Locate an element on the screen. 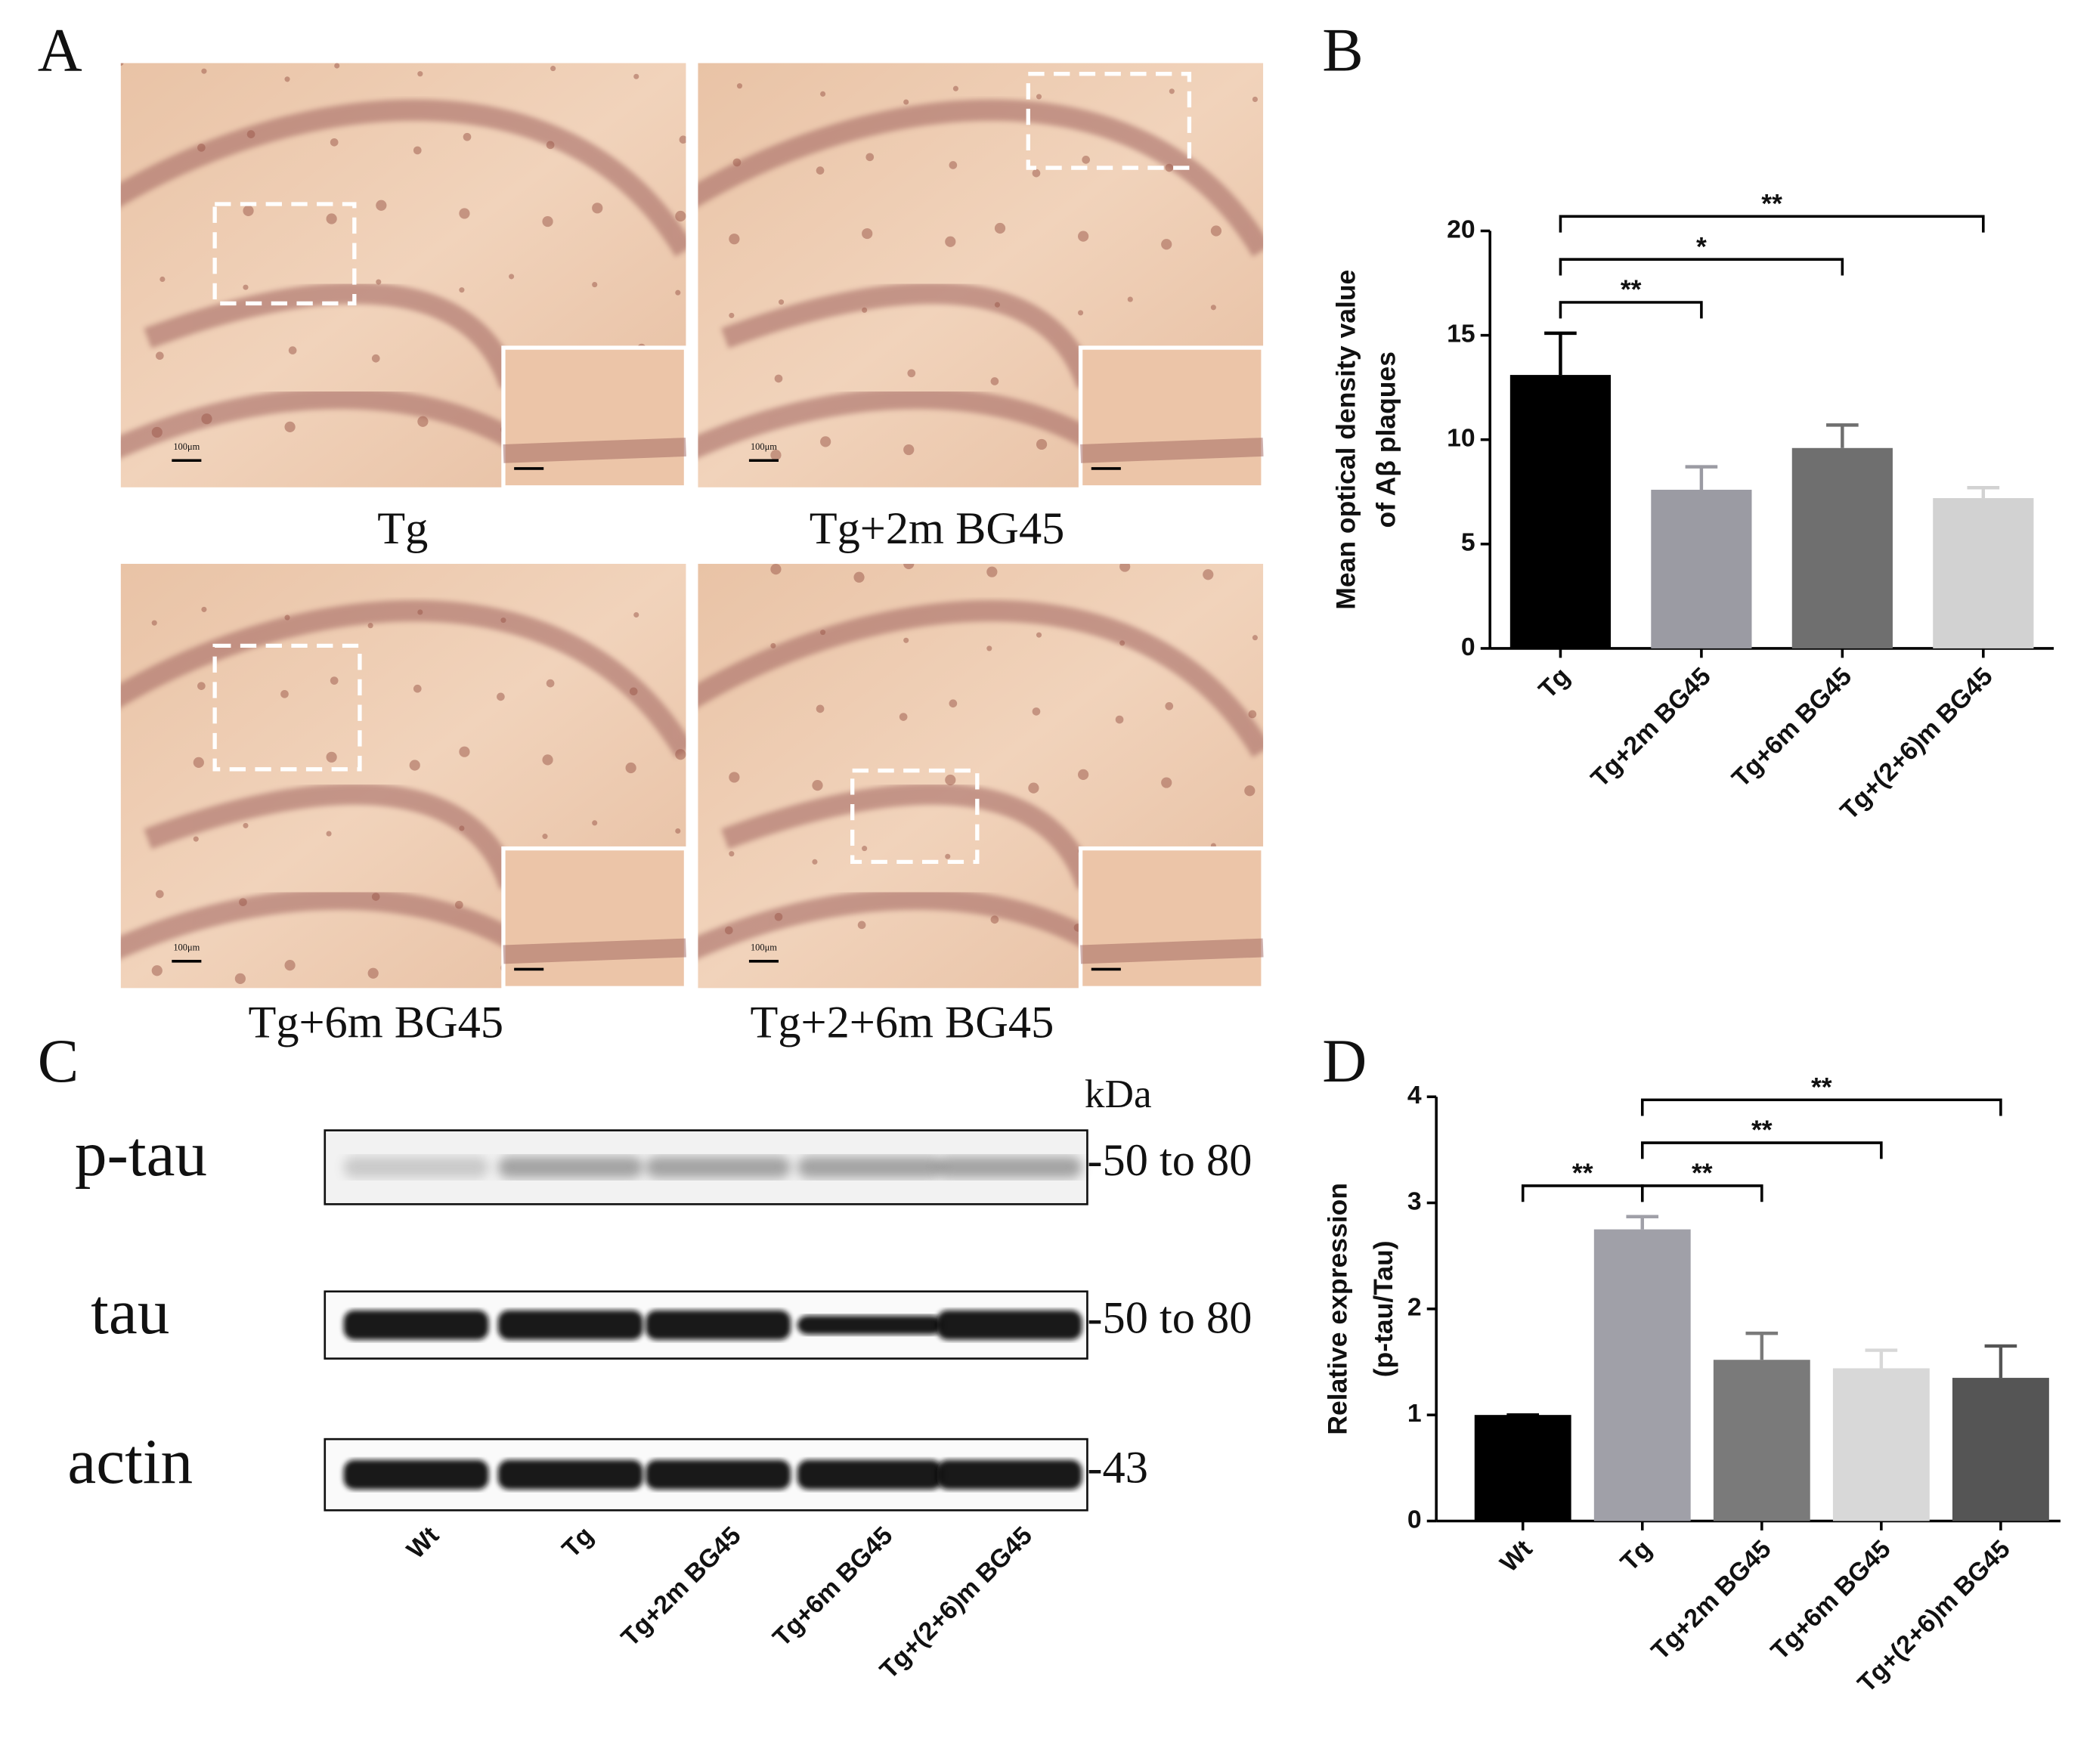 Image resolution: width=2090 pixels, height=1764 pixels. caption: Tg+2m BG45 is located at coordinates (937, 528).